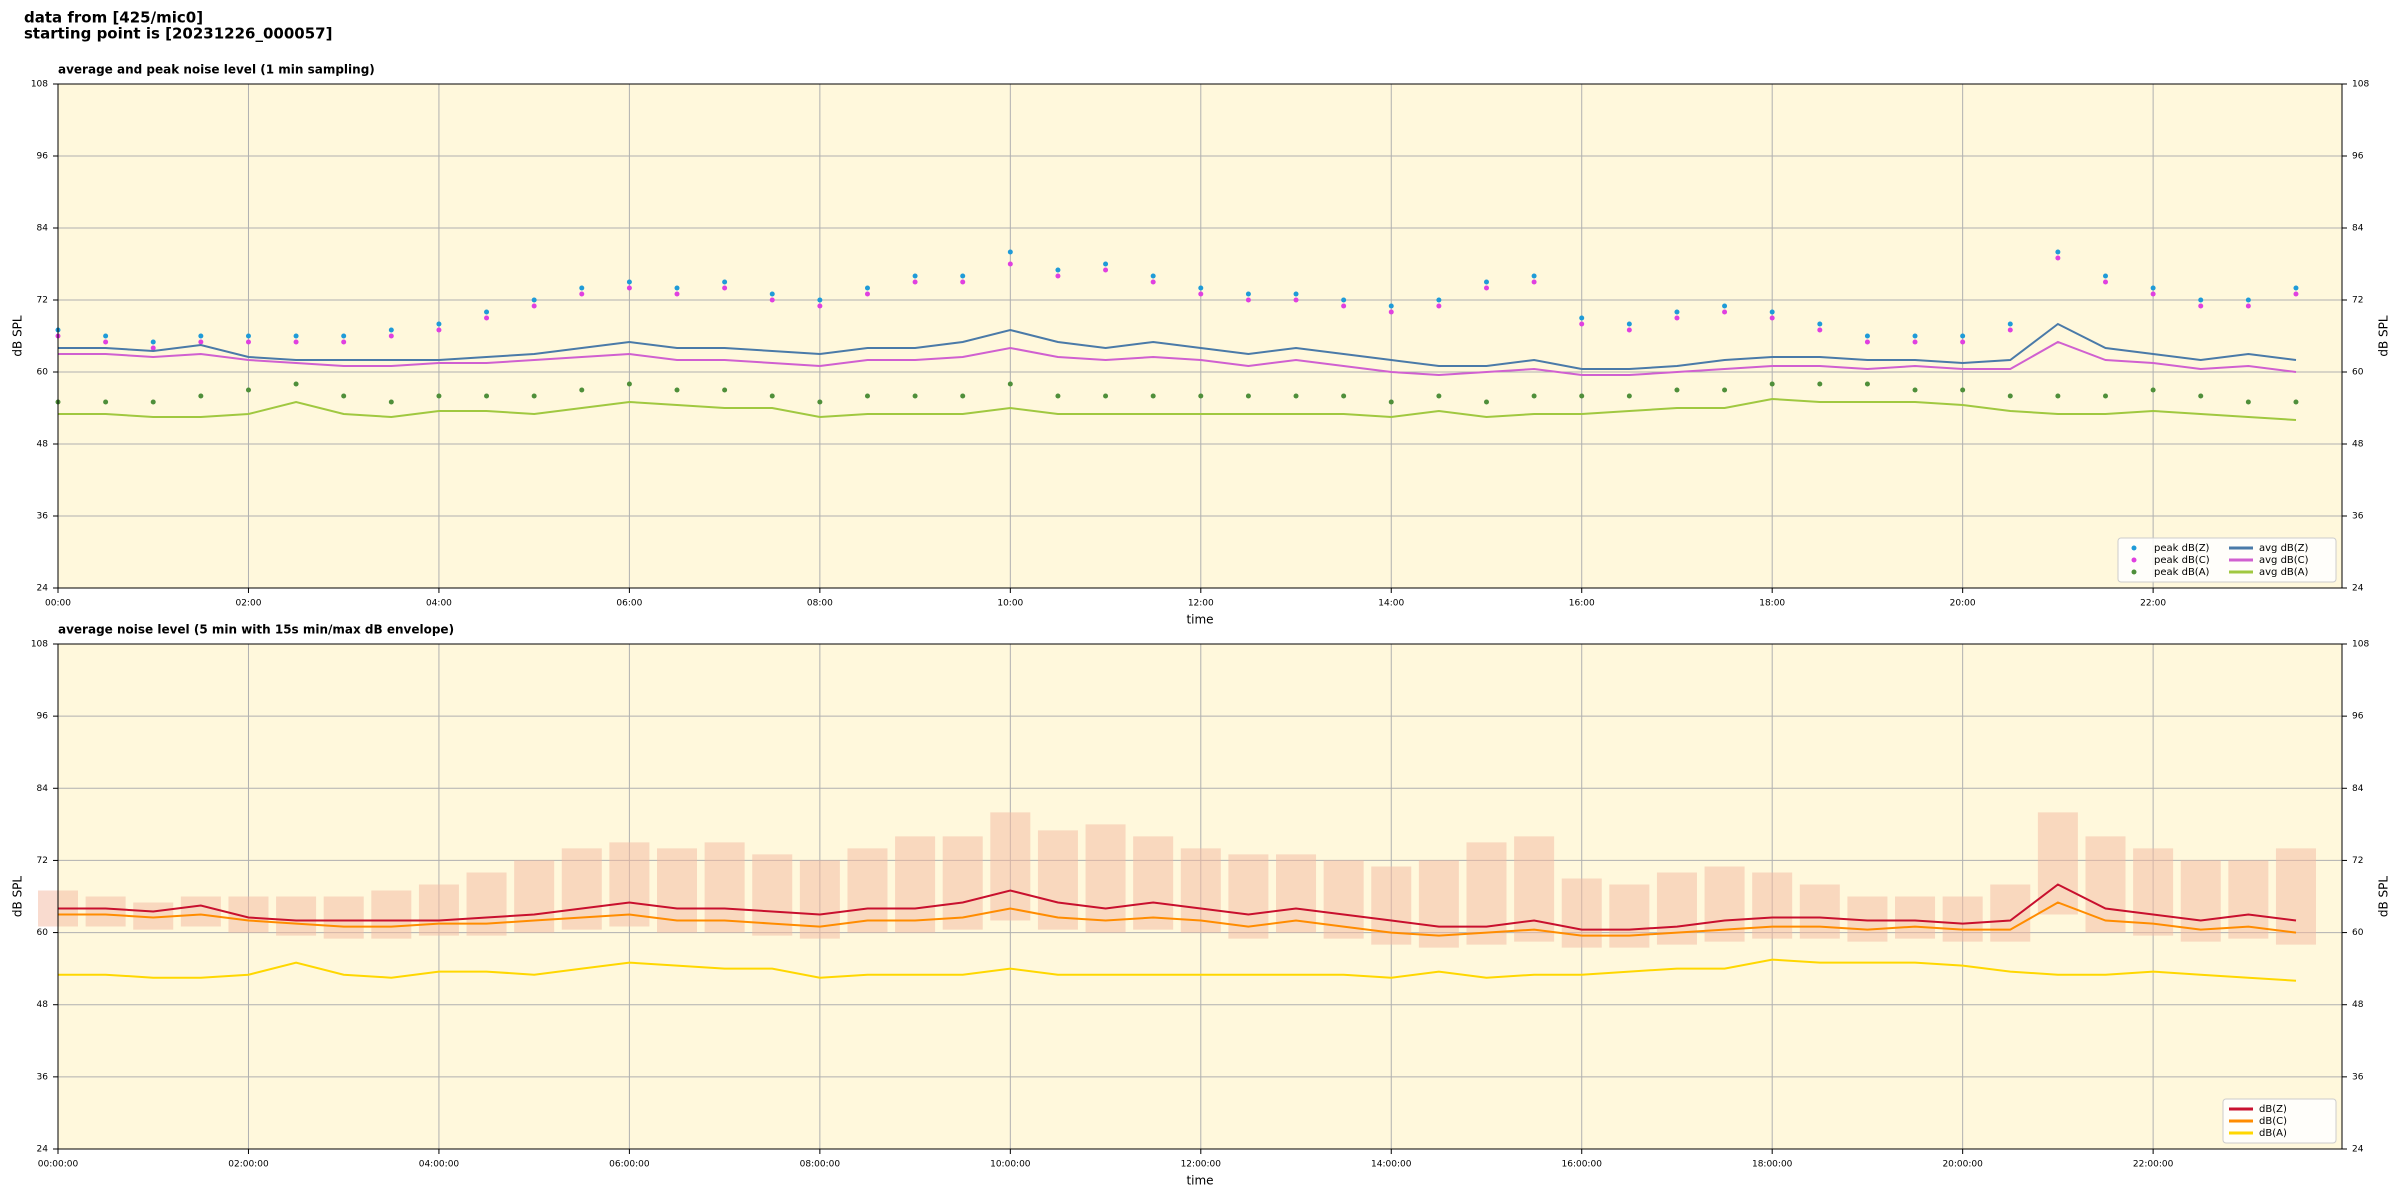 The width and height of the screenshot is (2400, 1200). Describe the element at coordinates (2358, 445) in the screenshot. I see `y2-tick-label: 48` at that location.